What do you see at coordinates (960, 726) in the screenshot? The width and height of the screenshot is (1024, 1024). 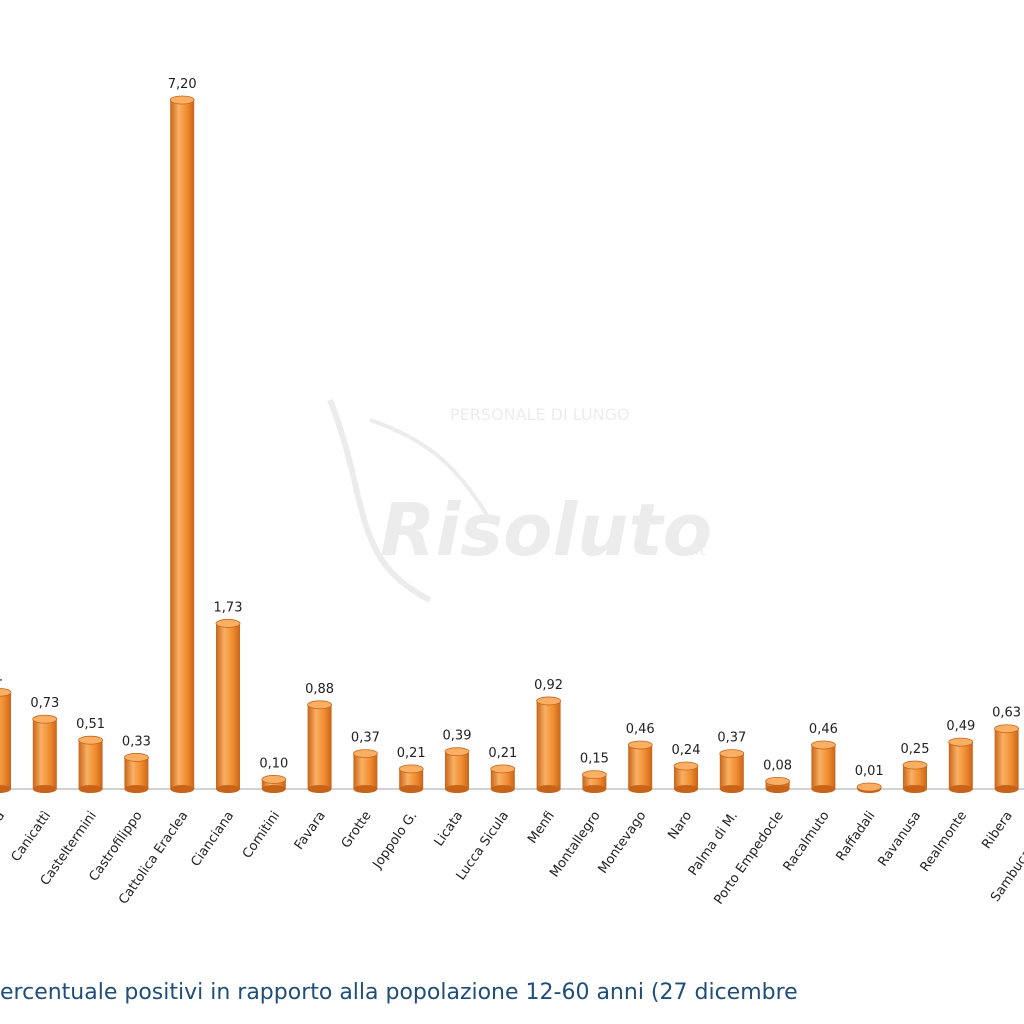 I see `bar-value-label: 0,49` at bounding box center [960, 726].